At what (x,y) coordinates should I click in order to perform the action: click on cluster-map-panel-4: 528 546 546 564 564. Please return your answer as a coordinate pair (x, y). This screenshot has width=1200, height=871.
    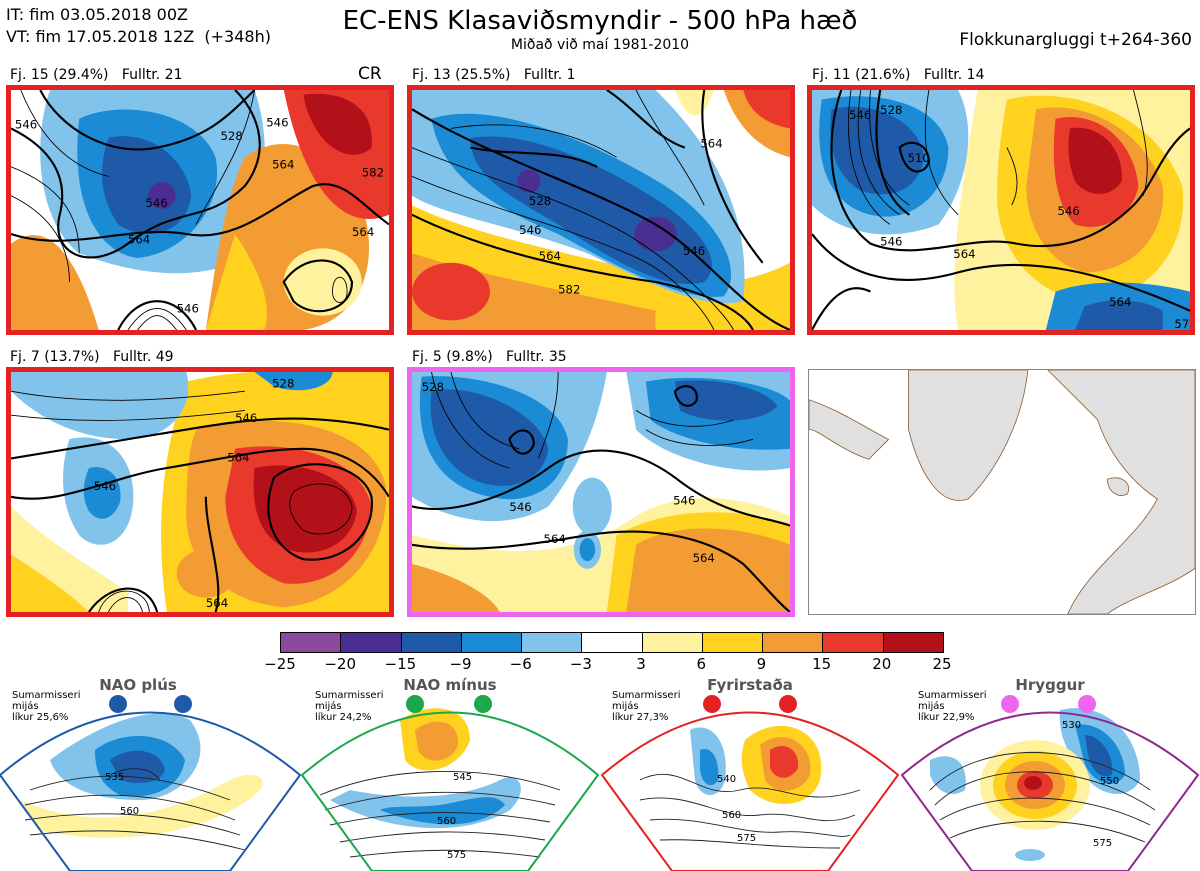
    Looking at the image, I should click on (200, 492).